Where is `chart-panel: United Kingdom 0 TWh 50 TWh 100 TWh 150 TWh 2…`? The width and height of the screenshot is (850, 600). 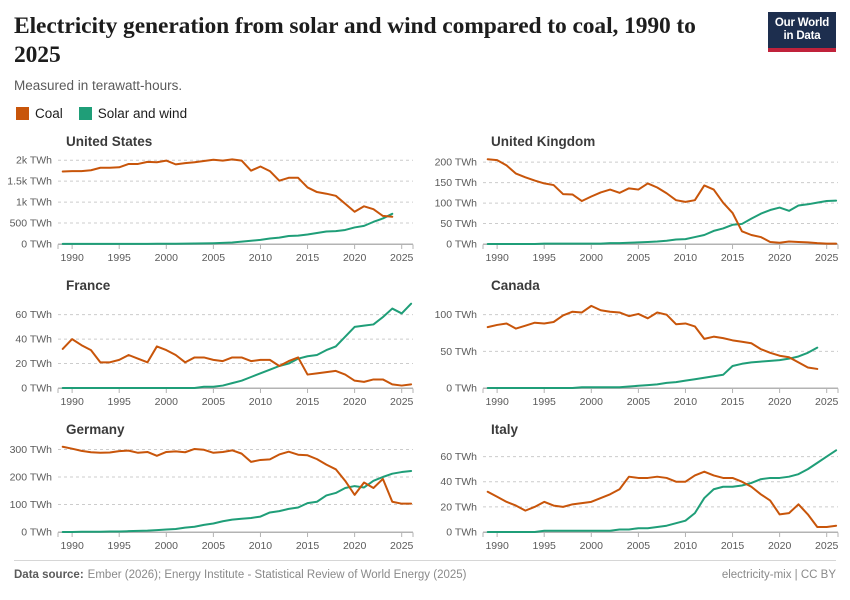 chart-panel: United Kingdom 0 TWh 50 TWh 100 TWh 150 TWh 2… is located at coordinates (637, 202).